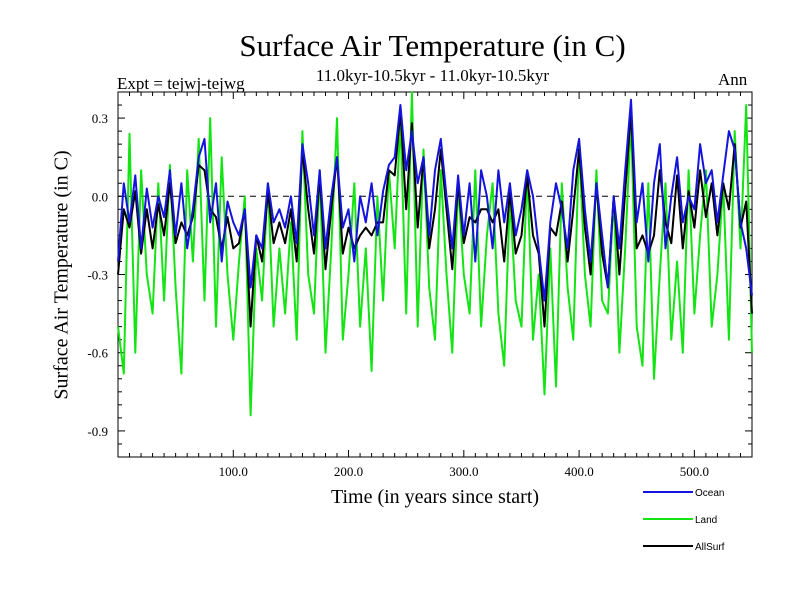 This screenshot has width=800, height=600. What do you see at coordinates (710, 547) in the screenshot?
I see `legend-label-allsurf: AllSurf` at bounding box center [710, 547].